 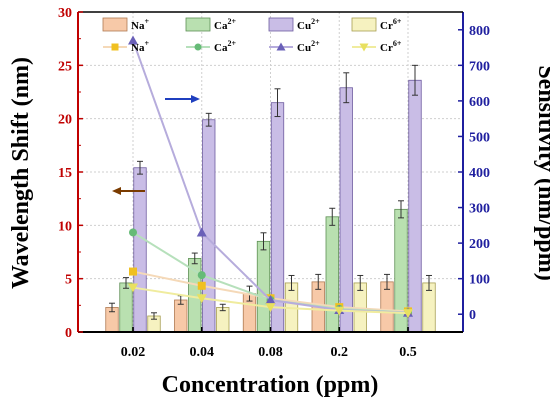 I want to click on legend-line-label-text: Na, so click(x=138, y=48).